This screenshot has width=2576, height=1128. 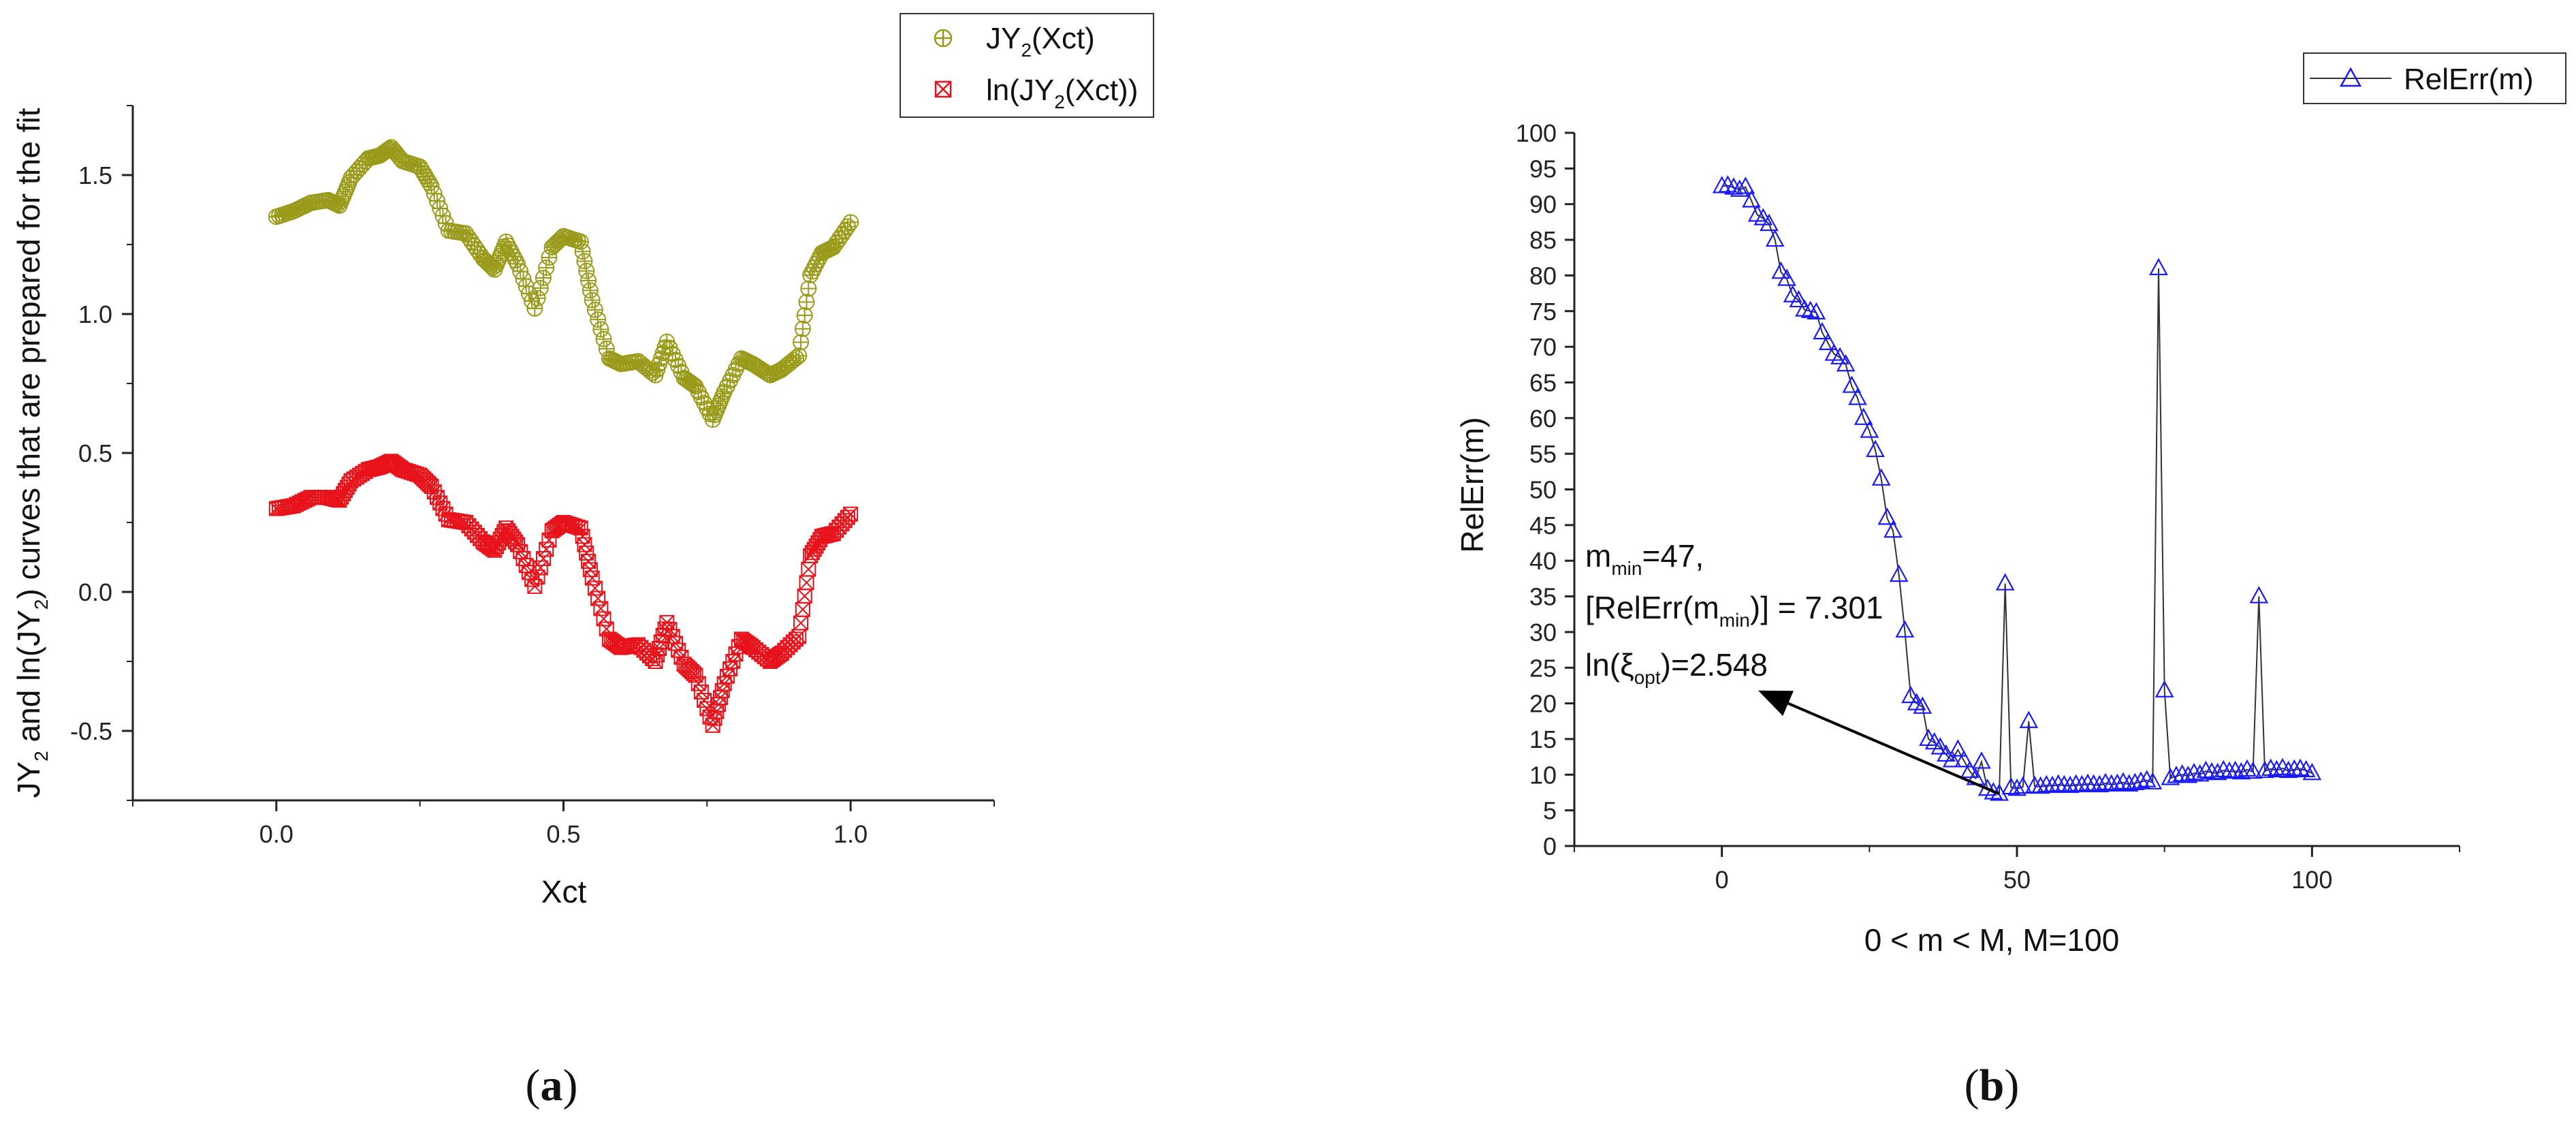 What do you see at coordinates (943, 89) in the screenshot?
I see `legend-marker-ln-square-x-icon` at bounding box center [943, 89].